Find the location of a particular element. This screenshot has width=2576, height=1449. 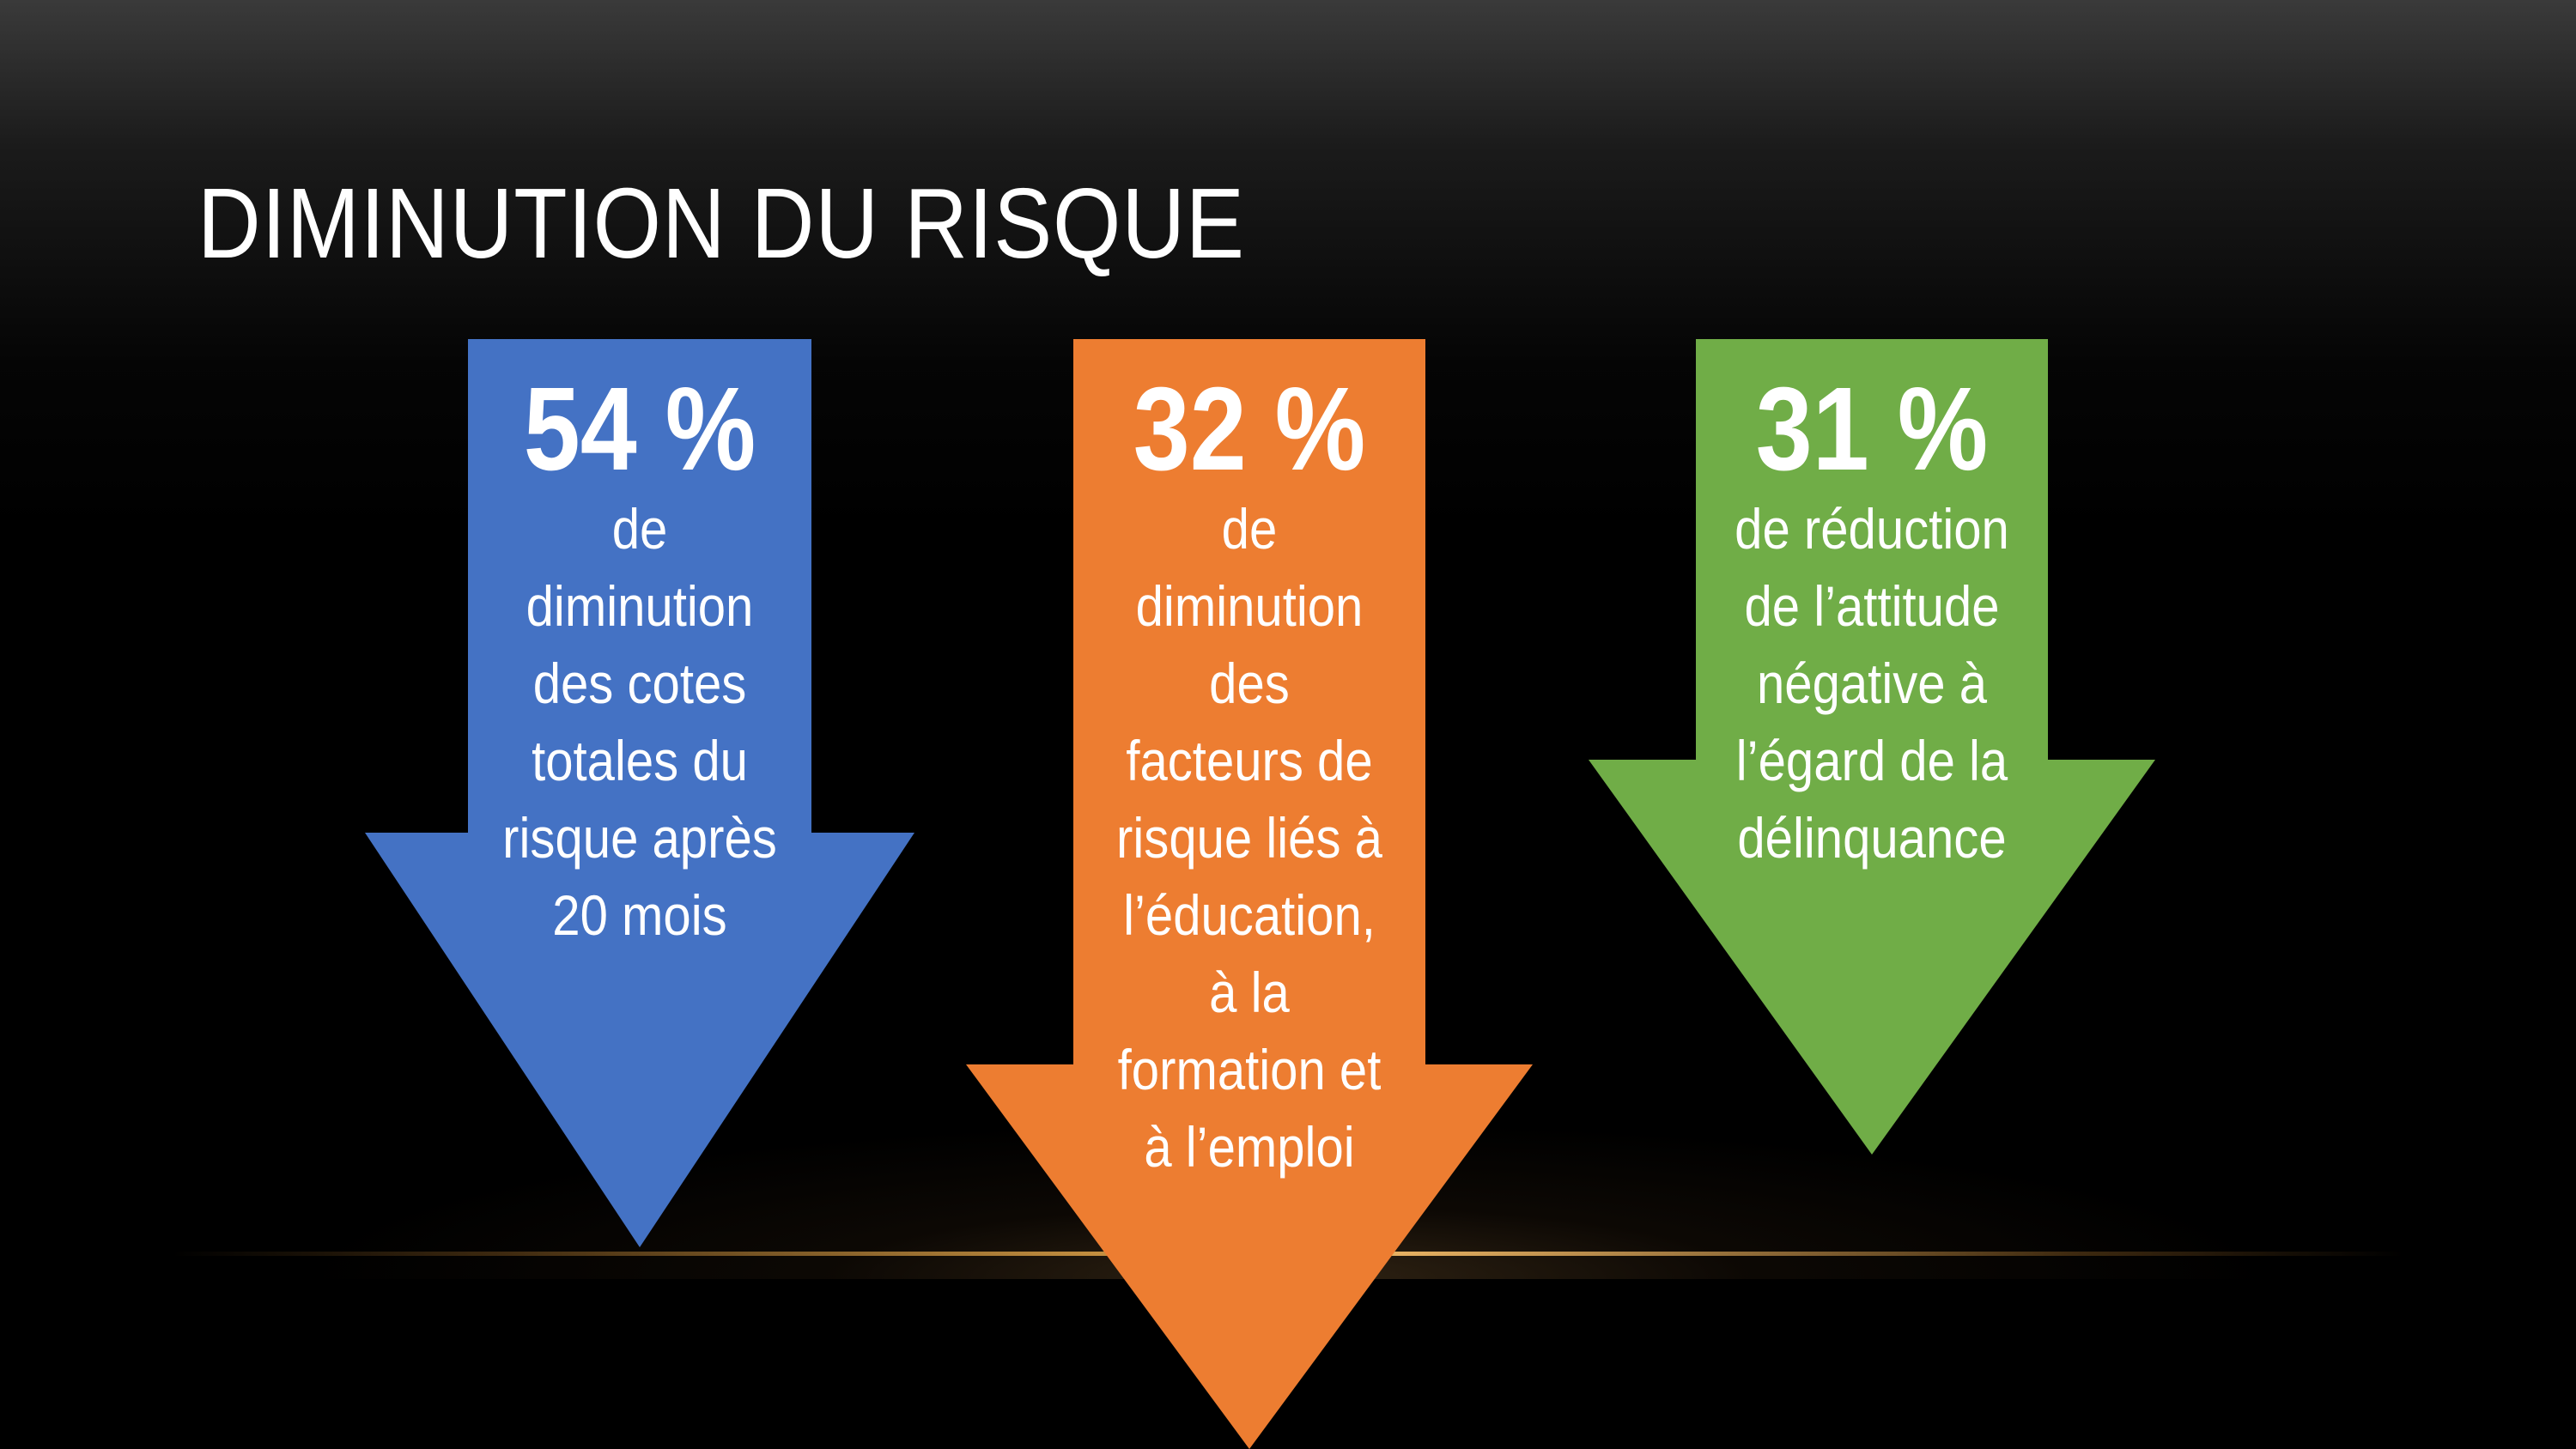

arrow-3-polygon is located at coordinates (1872, 747).